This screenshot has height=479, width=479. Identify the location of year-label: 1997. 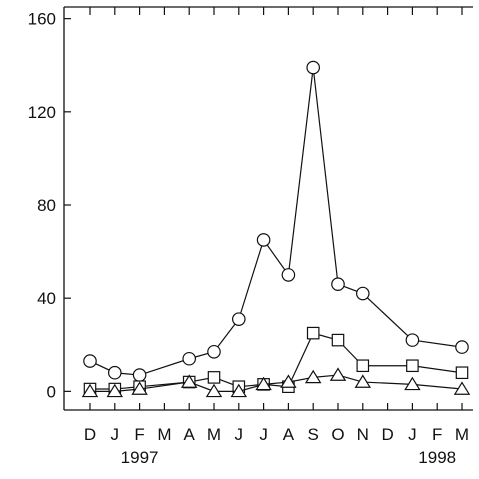
(140, 457).